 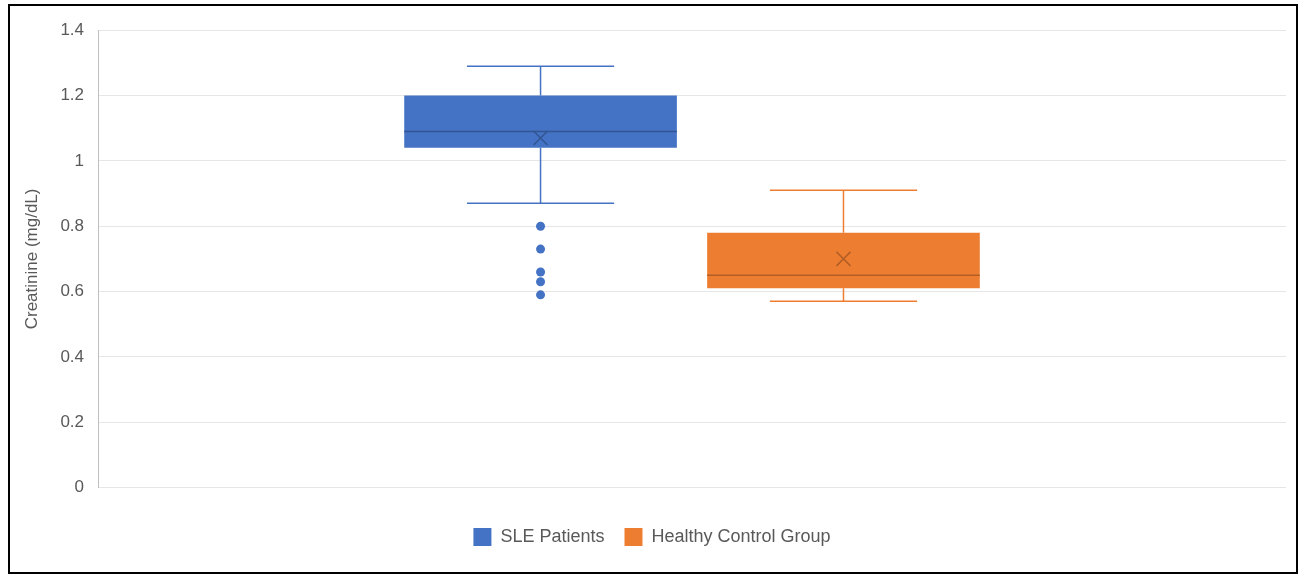 I want to click on y-tick-label: 0.8, so click(x=72, y=225).